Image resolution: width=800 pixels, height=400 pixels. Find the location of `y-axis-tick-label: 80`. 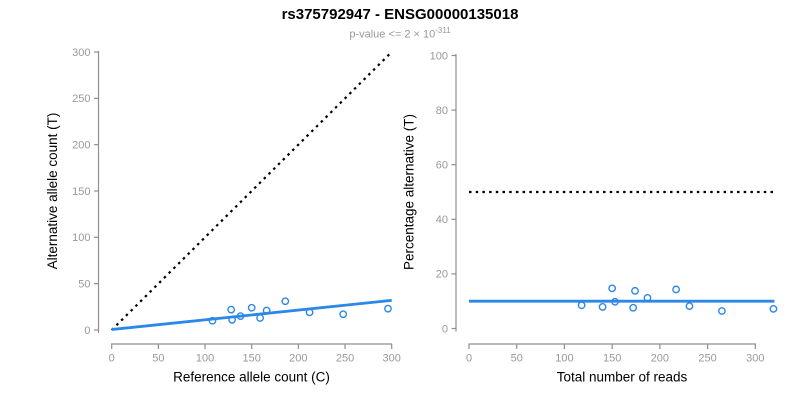

y-axis-tick-label: 80 is located at coordinates (442, 111).